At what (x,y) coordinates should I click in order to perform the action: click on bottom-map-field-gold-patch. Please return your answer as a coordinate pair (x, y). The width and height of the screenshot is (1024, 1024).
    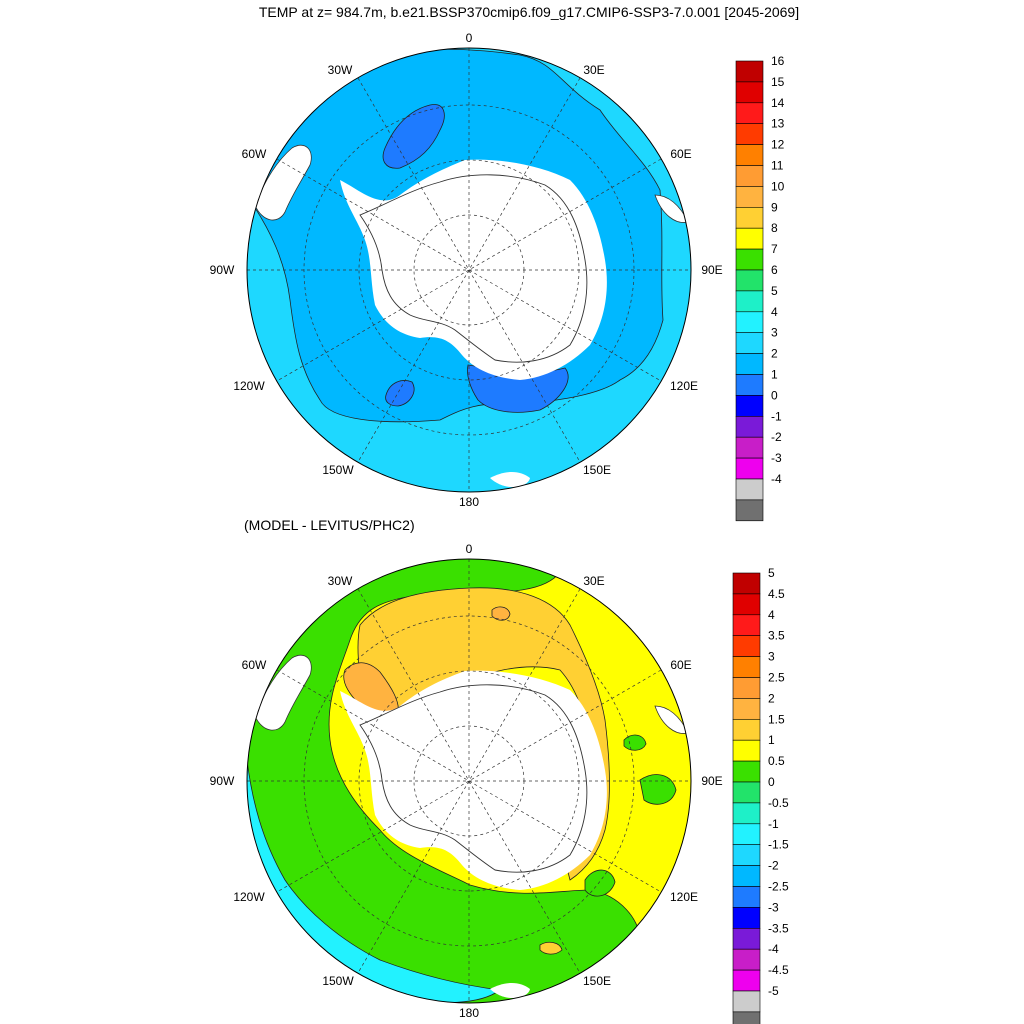
    Looking at the image, I should click on (551, 948).